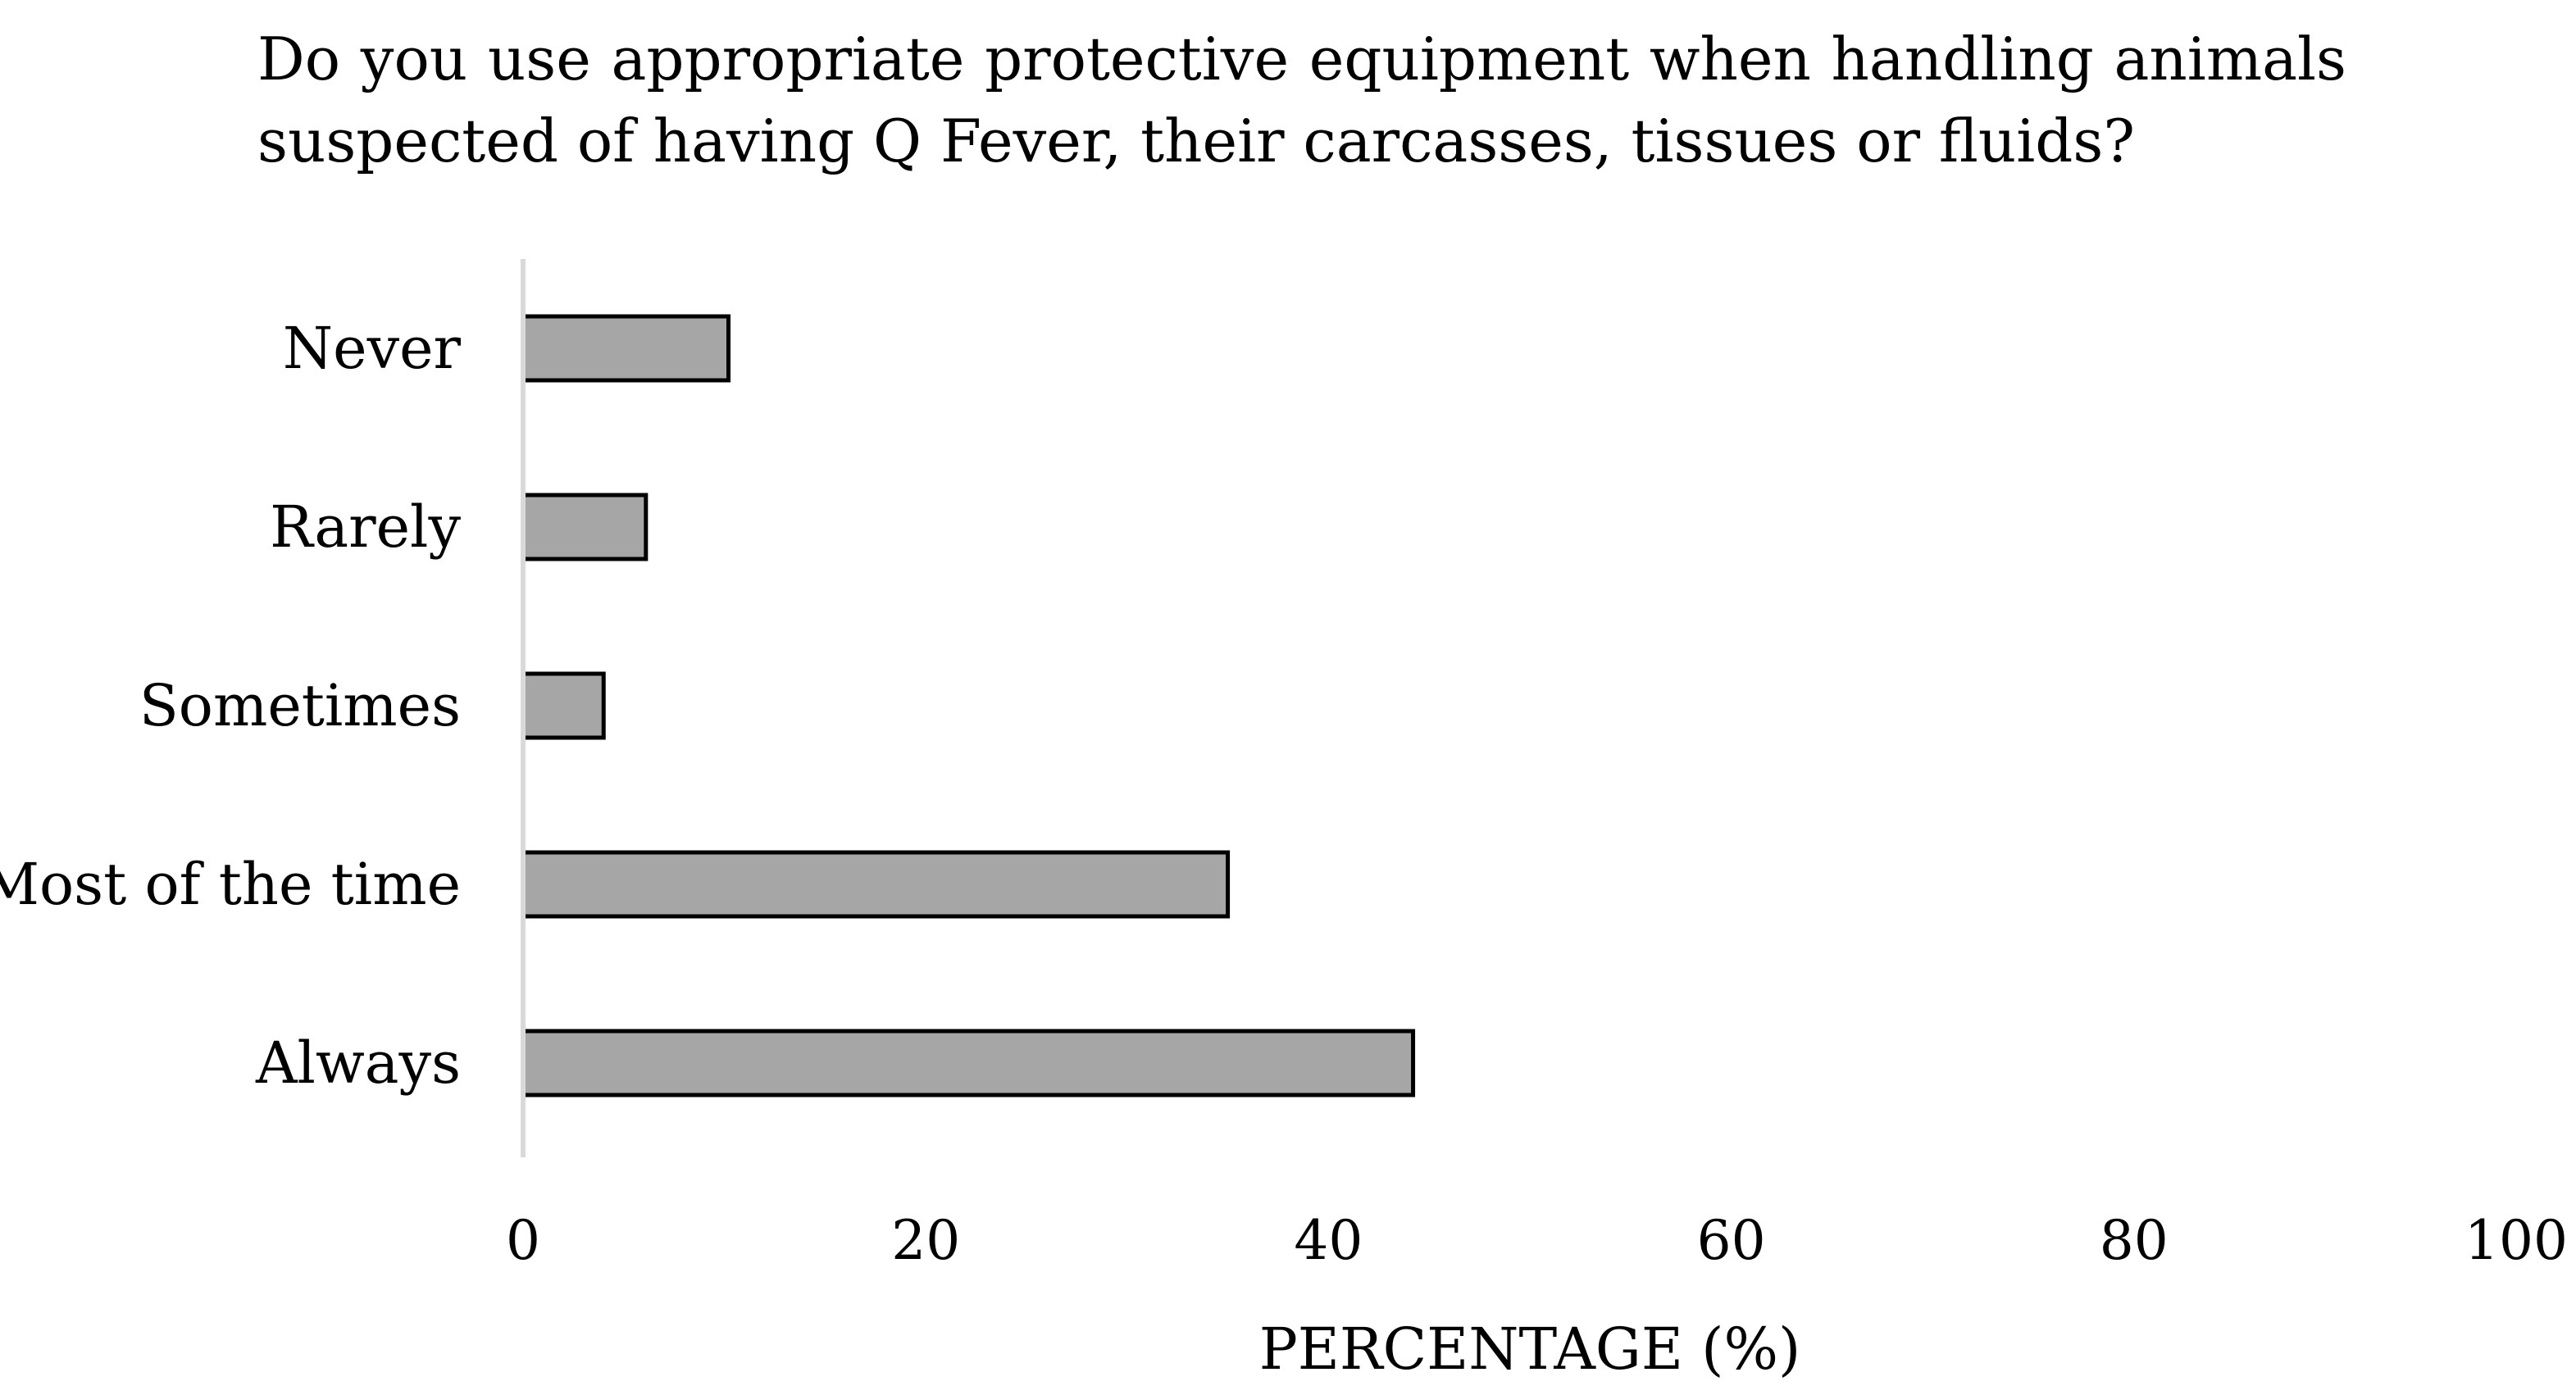 The width and height of the screenshot is (2576, 1395). What do you see at coordinates (1537, 1240) in the screenshot?
I see `x-tick-labels: 0 20 40 60 80 100` at bounding box center [1537, 1240].